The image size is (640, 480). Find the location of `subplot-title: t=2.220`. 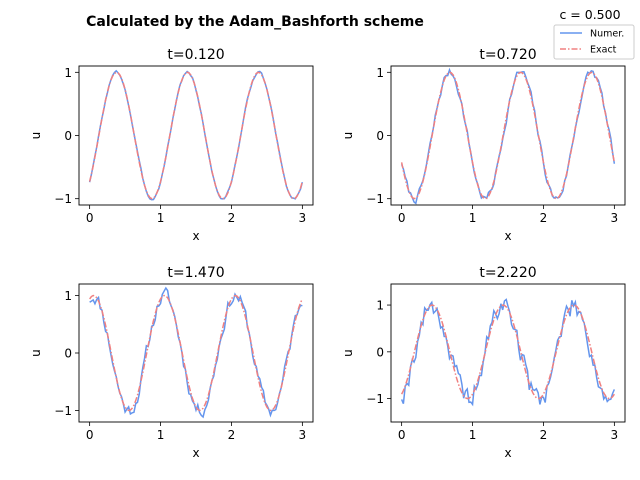

subplot-title: t=2.220 is located at coordinates (507, 273).